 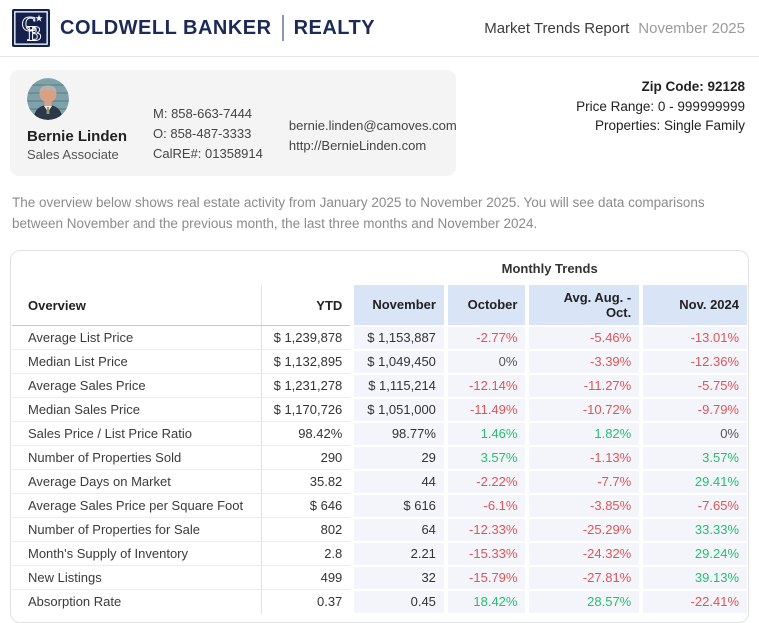 I want to click on brand-name: COLDWELL BANKER, so click(x=166, y=27).